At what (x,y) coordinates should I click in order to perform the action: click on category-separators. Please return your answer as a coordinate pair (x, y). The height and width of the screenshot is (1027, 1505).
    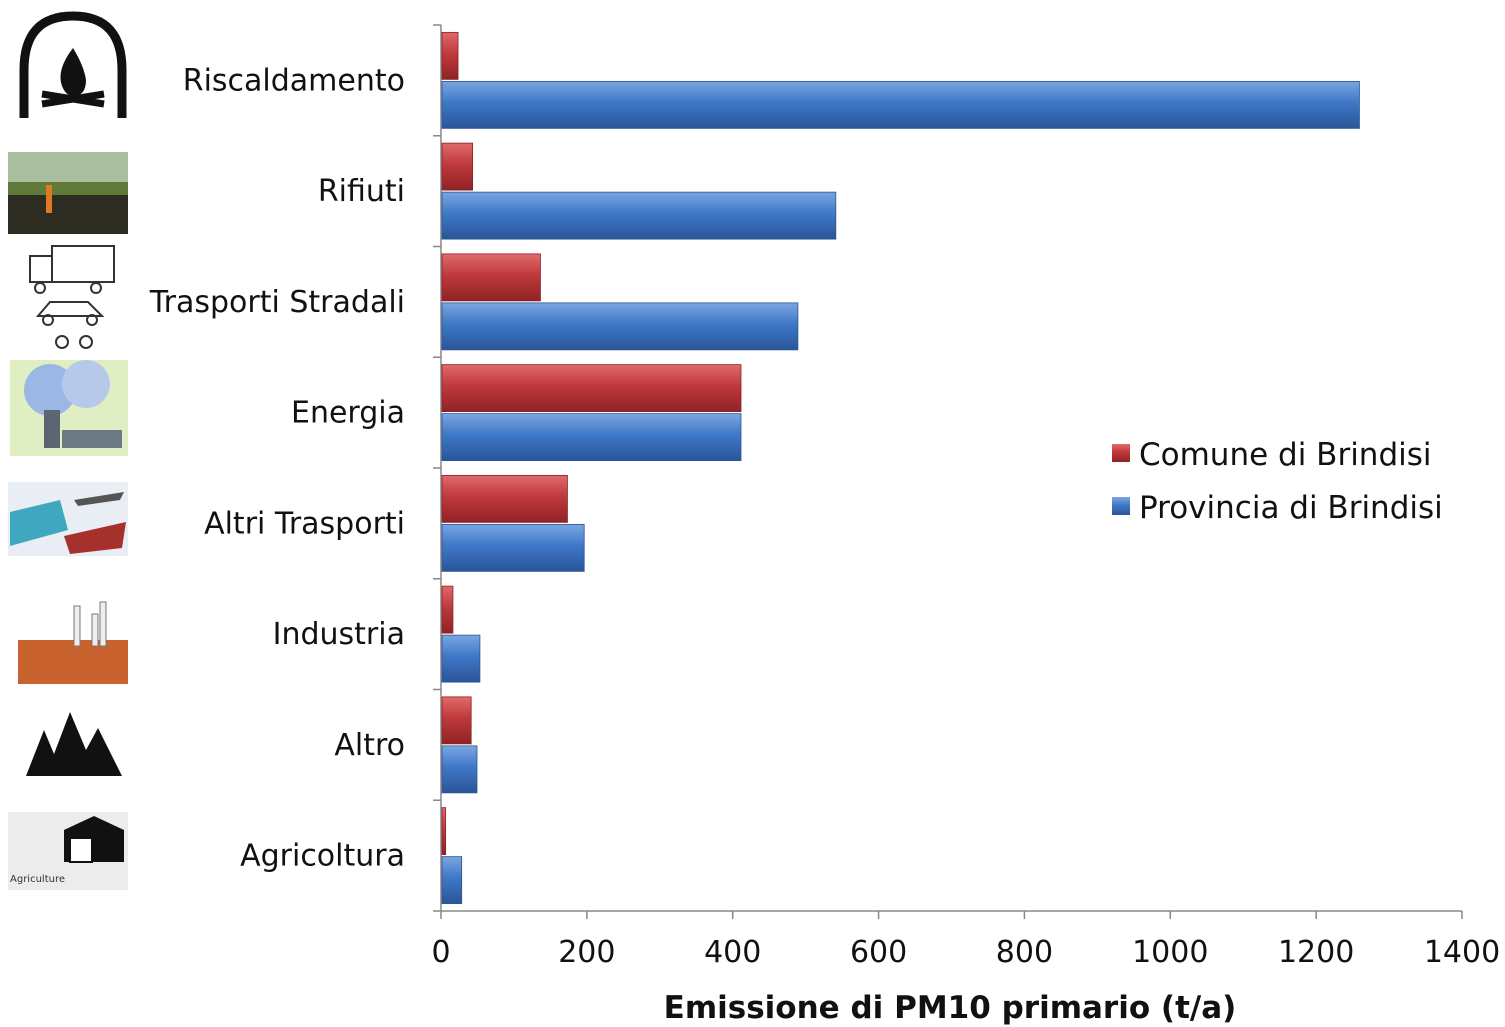
    Looking at the image, I should click on (437, 468).